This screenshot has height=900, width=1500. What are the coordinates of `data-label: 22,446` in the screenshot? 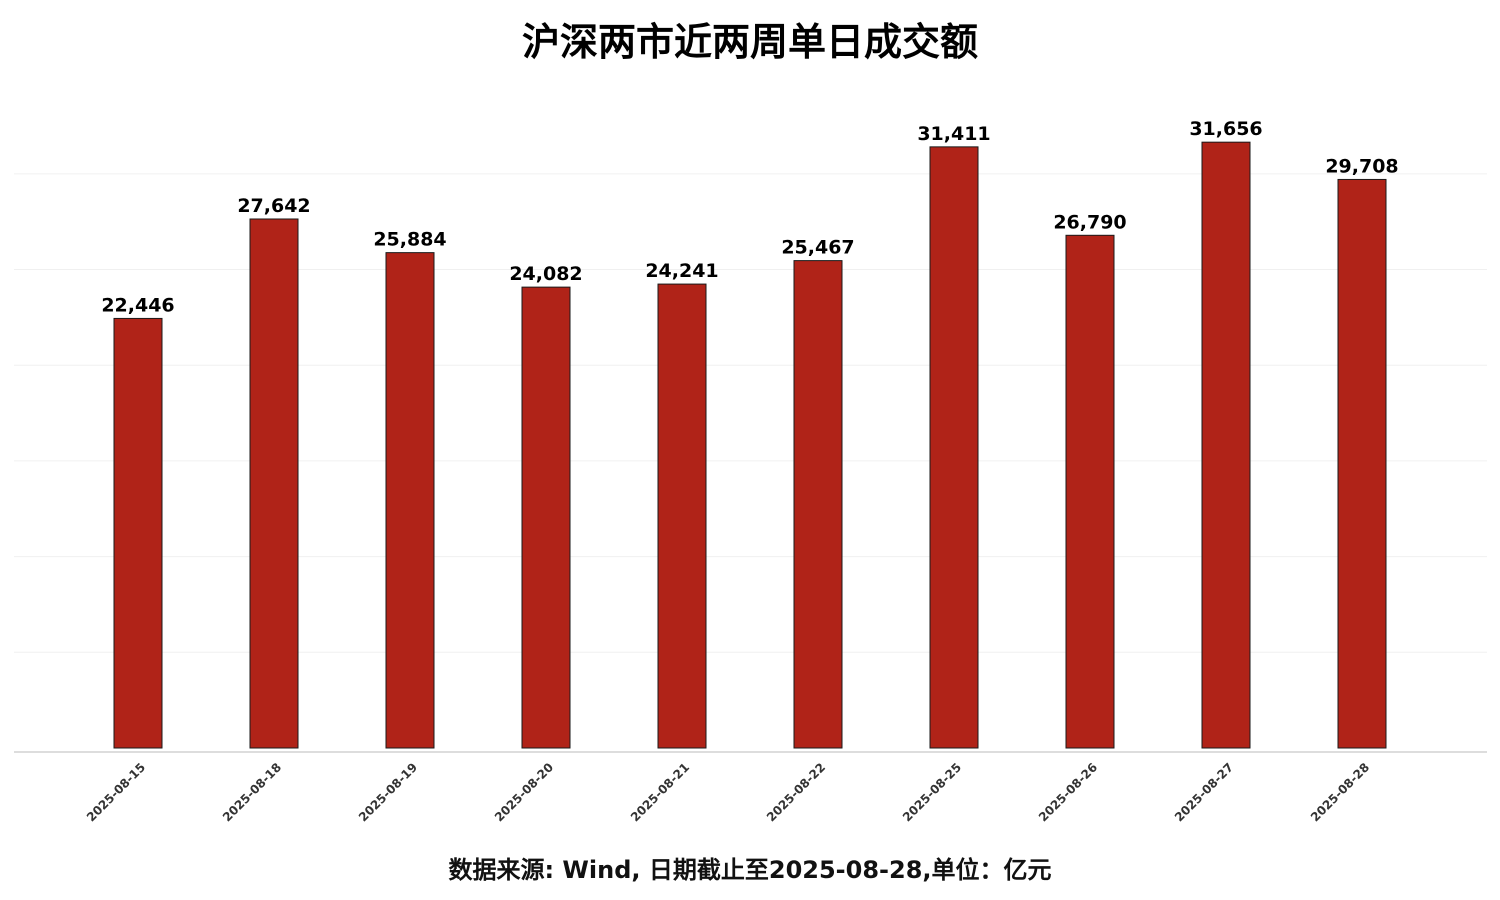 It's located at (137, 305).